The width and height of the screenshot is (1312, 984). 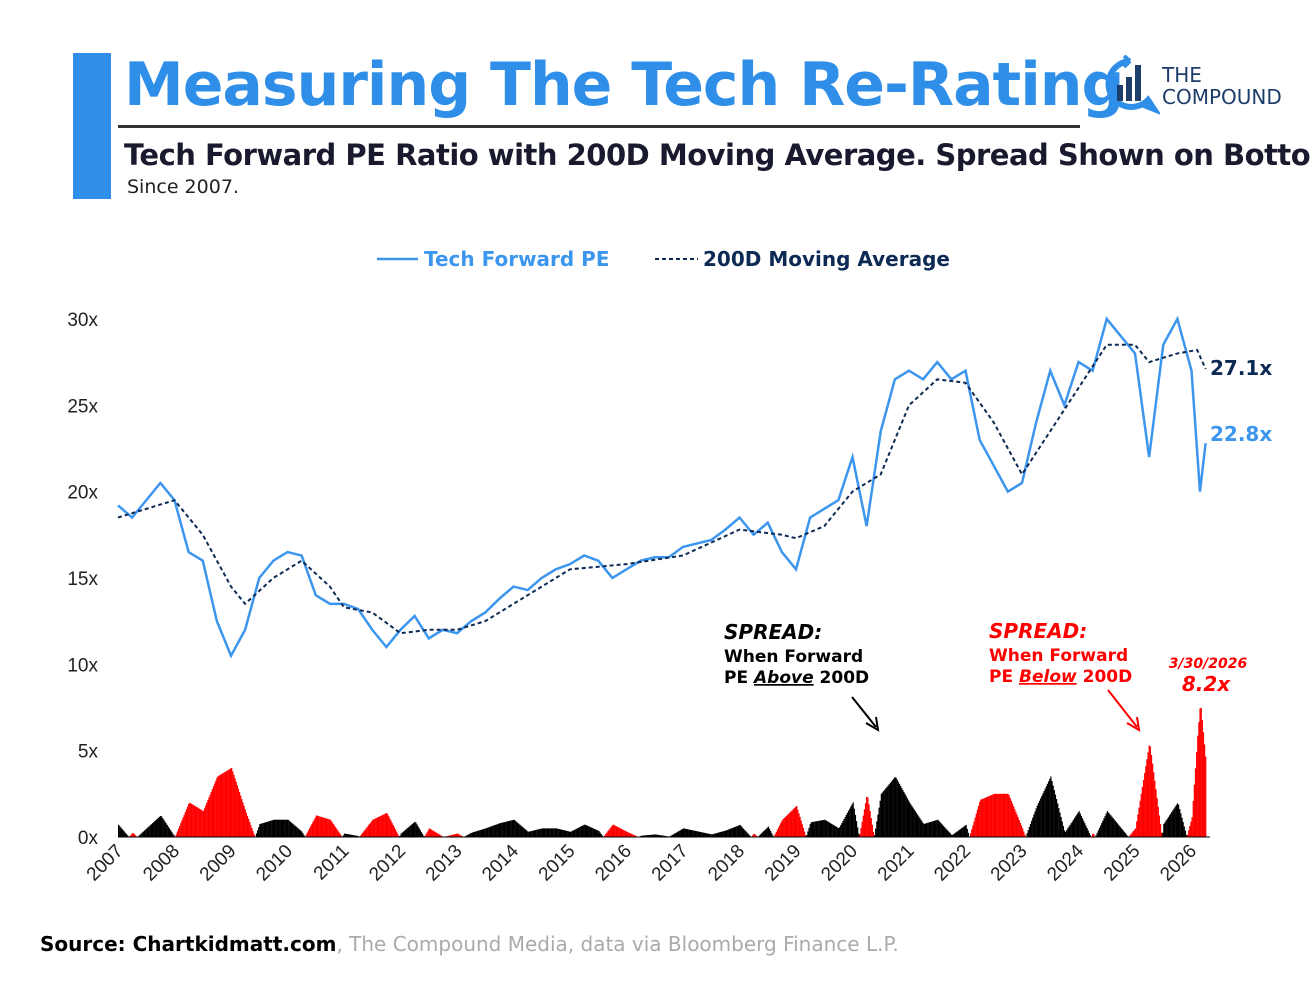 What do you see at coordinates (1058, 656) in the screenshot?
I see `below-annotation-line1: When Forward` at bounding box center [1058, 656].